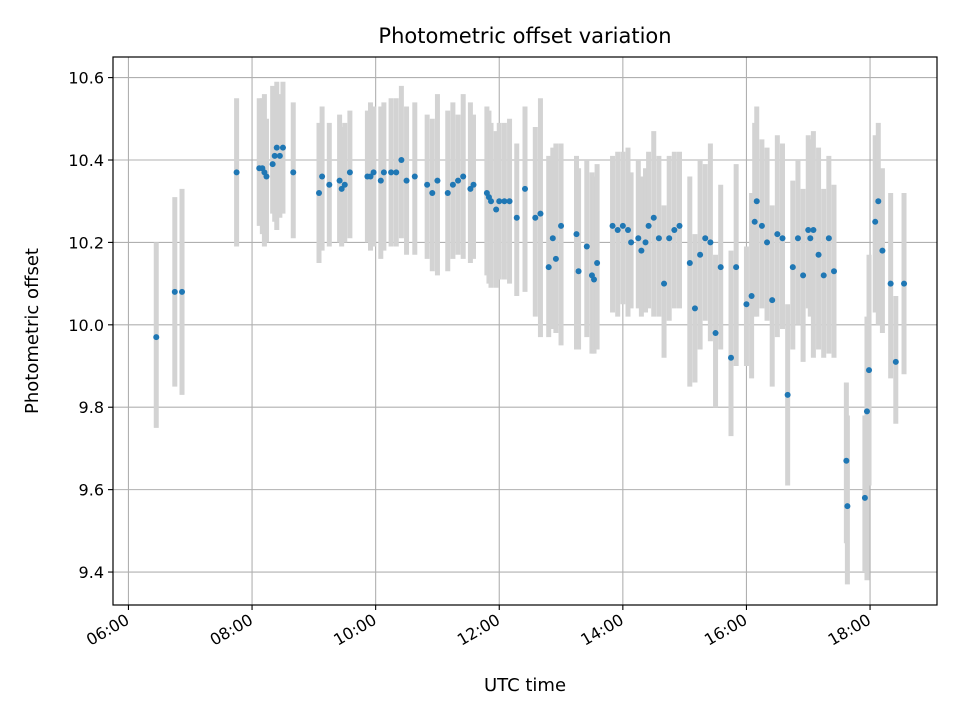 The width and height of the screenshot is (960, 720). Describe the element at coordinates (91, 407) in the screenshot. I see `y-tick-label: 9.8` at that location.